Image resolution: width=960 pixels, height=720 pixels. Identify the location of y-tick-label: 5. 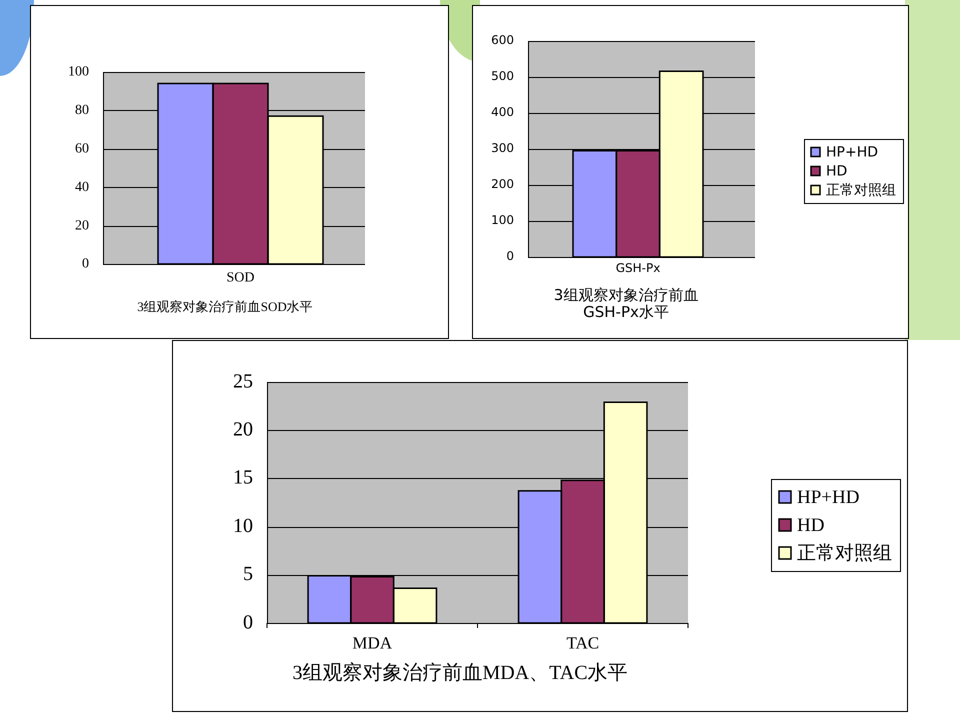
(248, 574).